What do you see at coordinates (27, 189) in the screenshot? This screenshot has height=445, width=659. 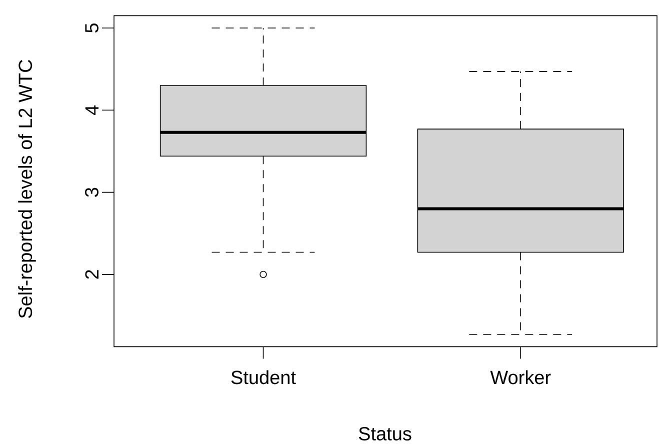 I see `y-axis-title: Self-reported levels of L2 WTC` at bounding box center [27, 189].